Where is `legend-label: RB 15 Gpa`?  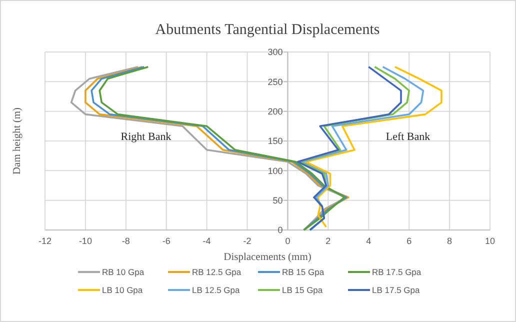
legend-label: RB 15 Gpa is located at coordinates (303, 271).